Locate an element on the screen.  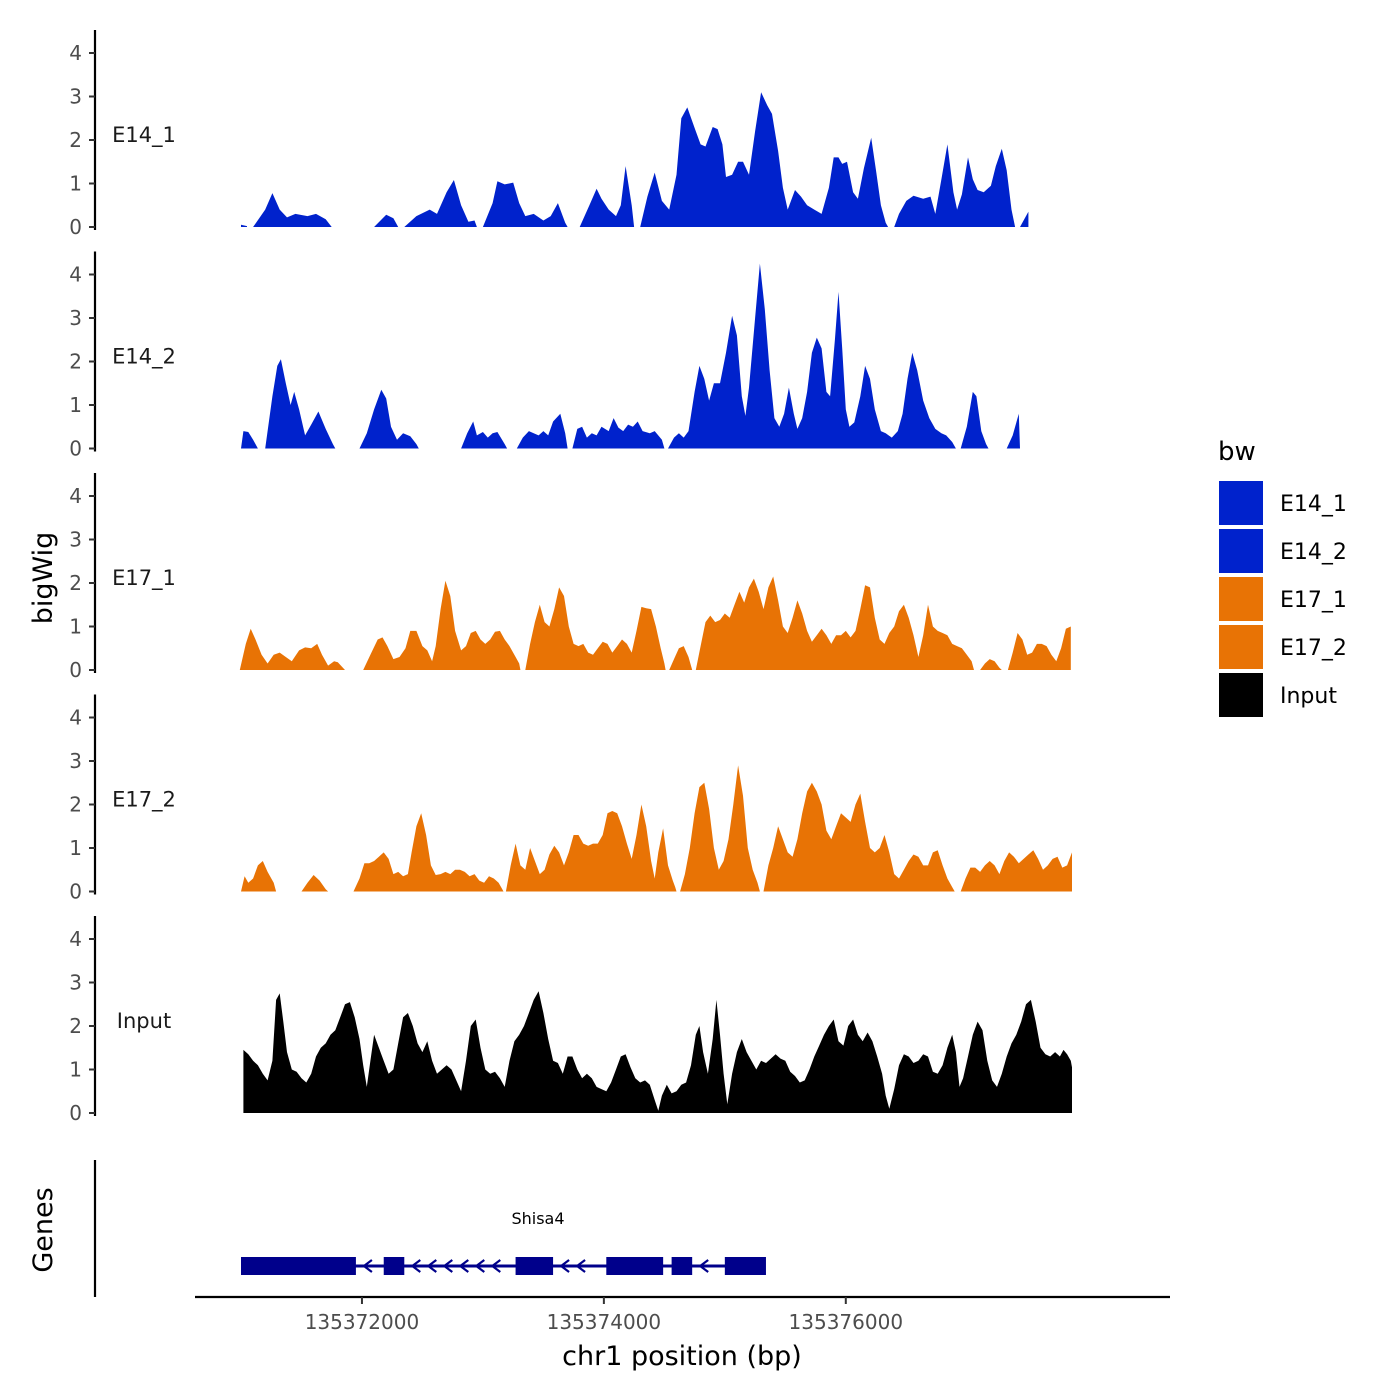
track-e17-2: 0 1 2 3 4 E17_2 is located at coordinates (570, 799).